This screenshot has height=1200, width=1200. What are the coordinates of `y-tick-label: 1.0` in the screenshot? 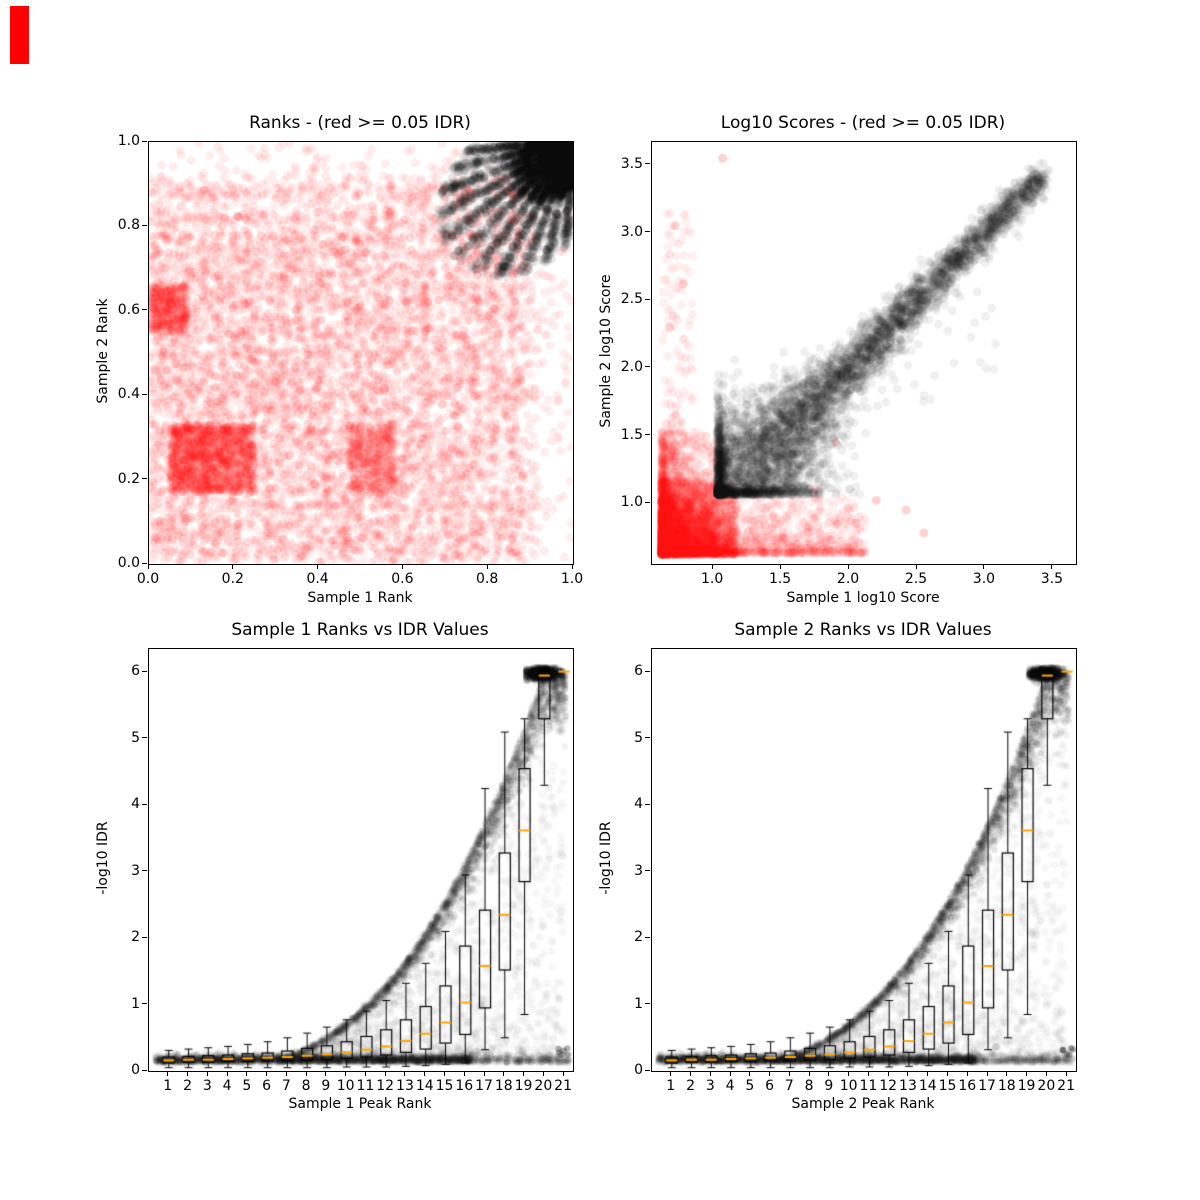 It's located at (631, 502).